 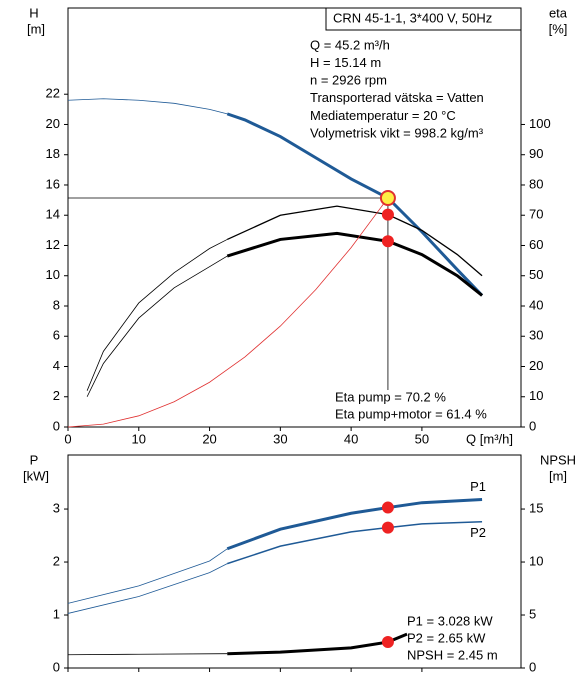 I want to click on x-tick-label: 0, so click(x=67, y=438).